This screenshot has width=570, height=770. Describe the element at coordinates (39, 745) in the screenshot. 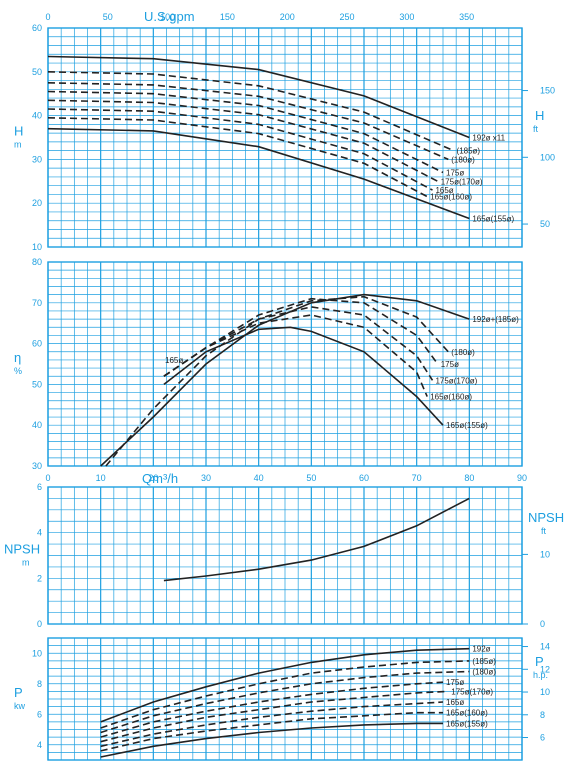

I see `power-y-tick: 4` at that location.